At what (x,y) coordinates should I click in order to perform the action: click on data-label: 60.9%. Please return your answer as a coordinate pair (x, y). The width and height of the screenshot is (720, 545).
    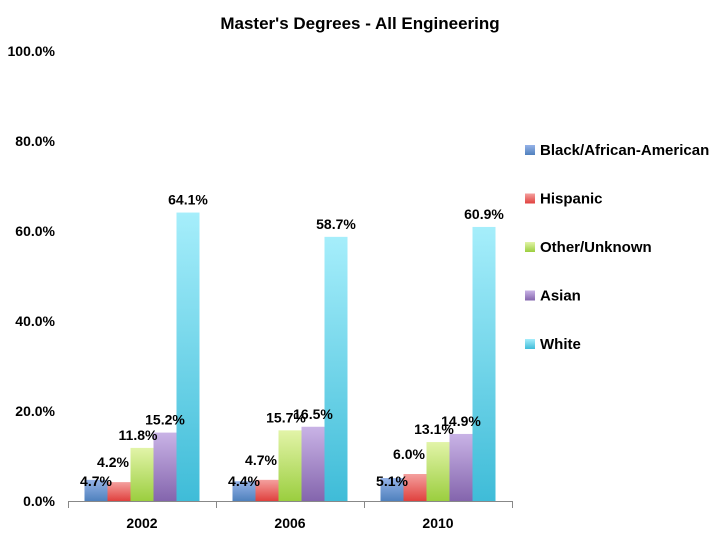
    Looking at the image, I should click on (484, 214).